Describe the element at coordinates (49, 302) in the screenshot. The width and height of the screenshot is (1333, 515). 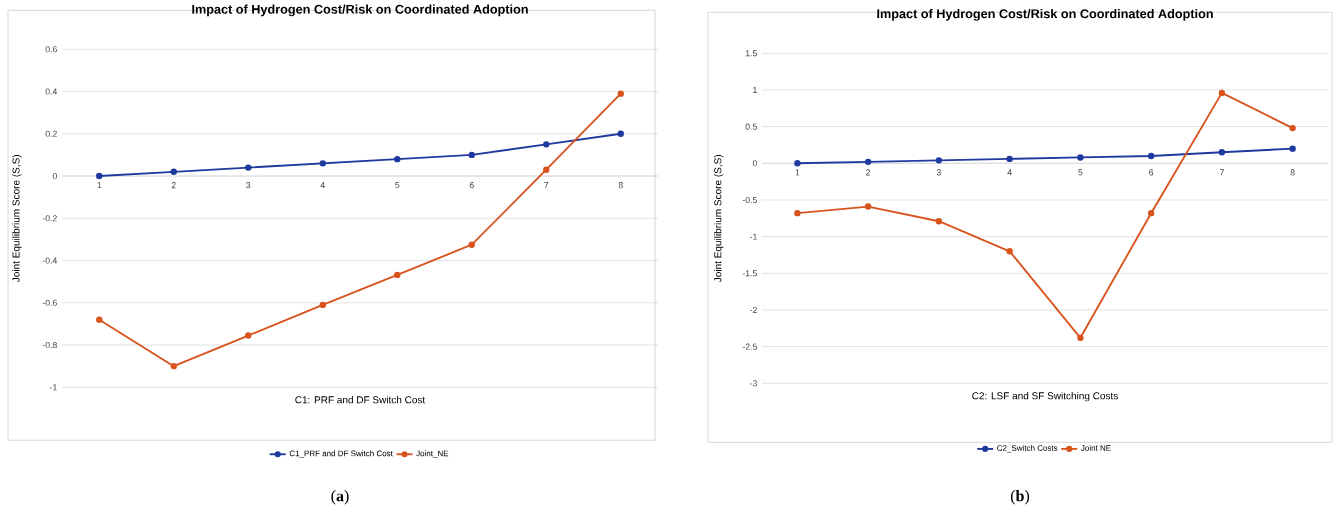
I see `y-tick-label: -0.6` at that location.